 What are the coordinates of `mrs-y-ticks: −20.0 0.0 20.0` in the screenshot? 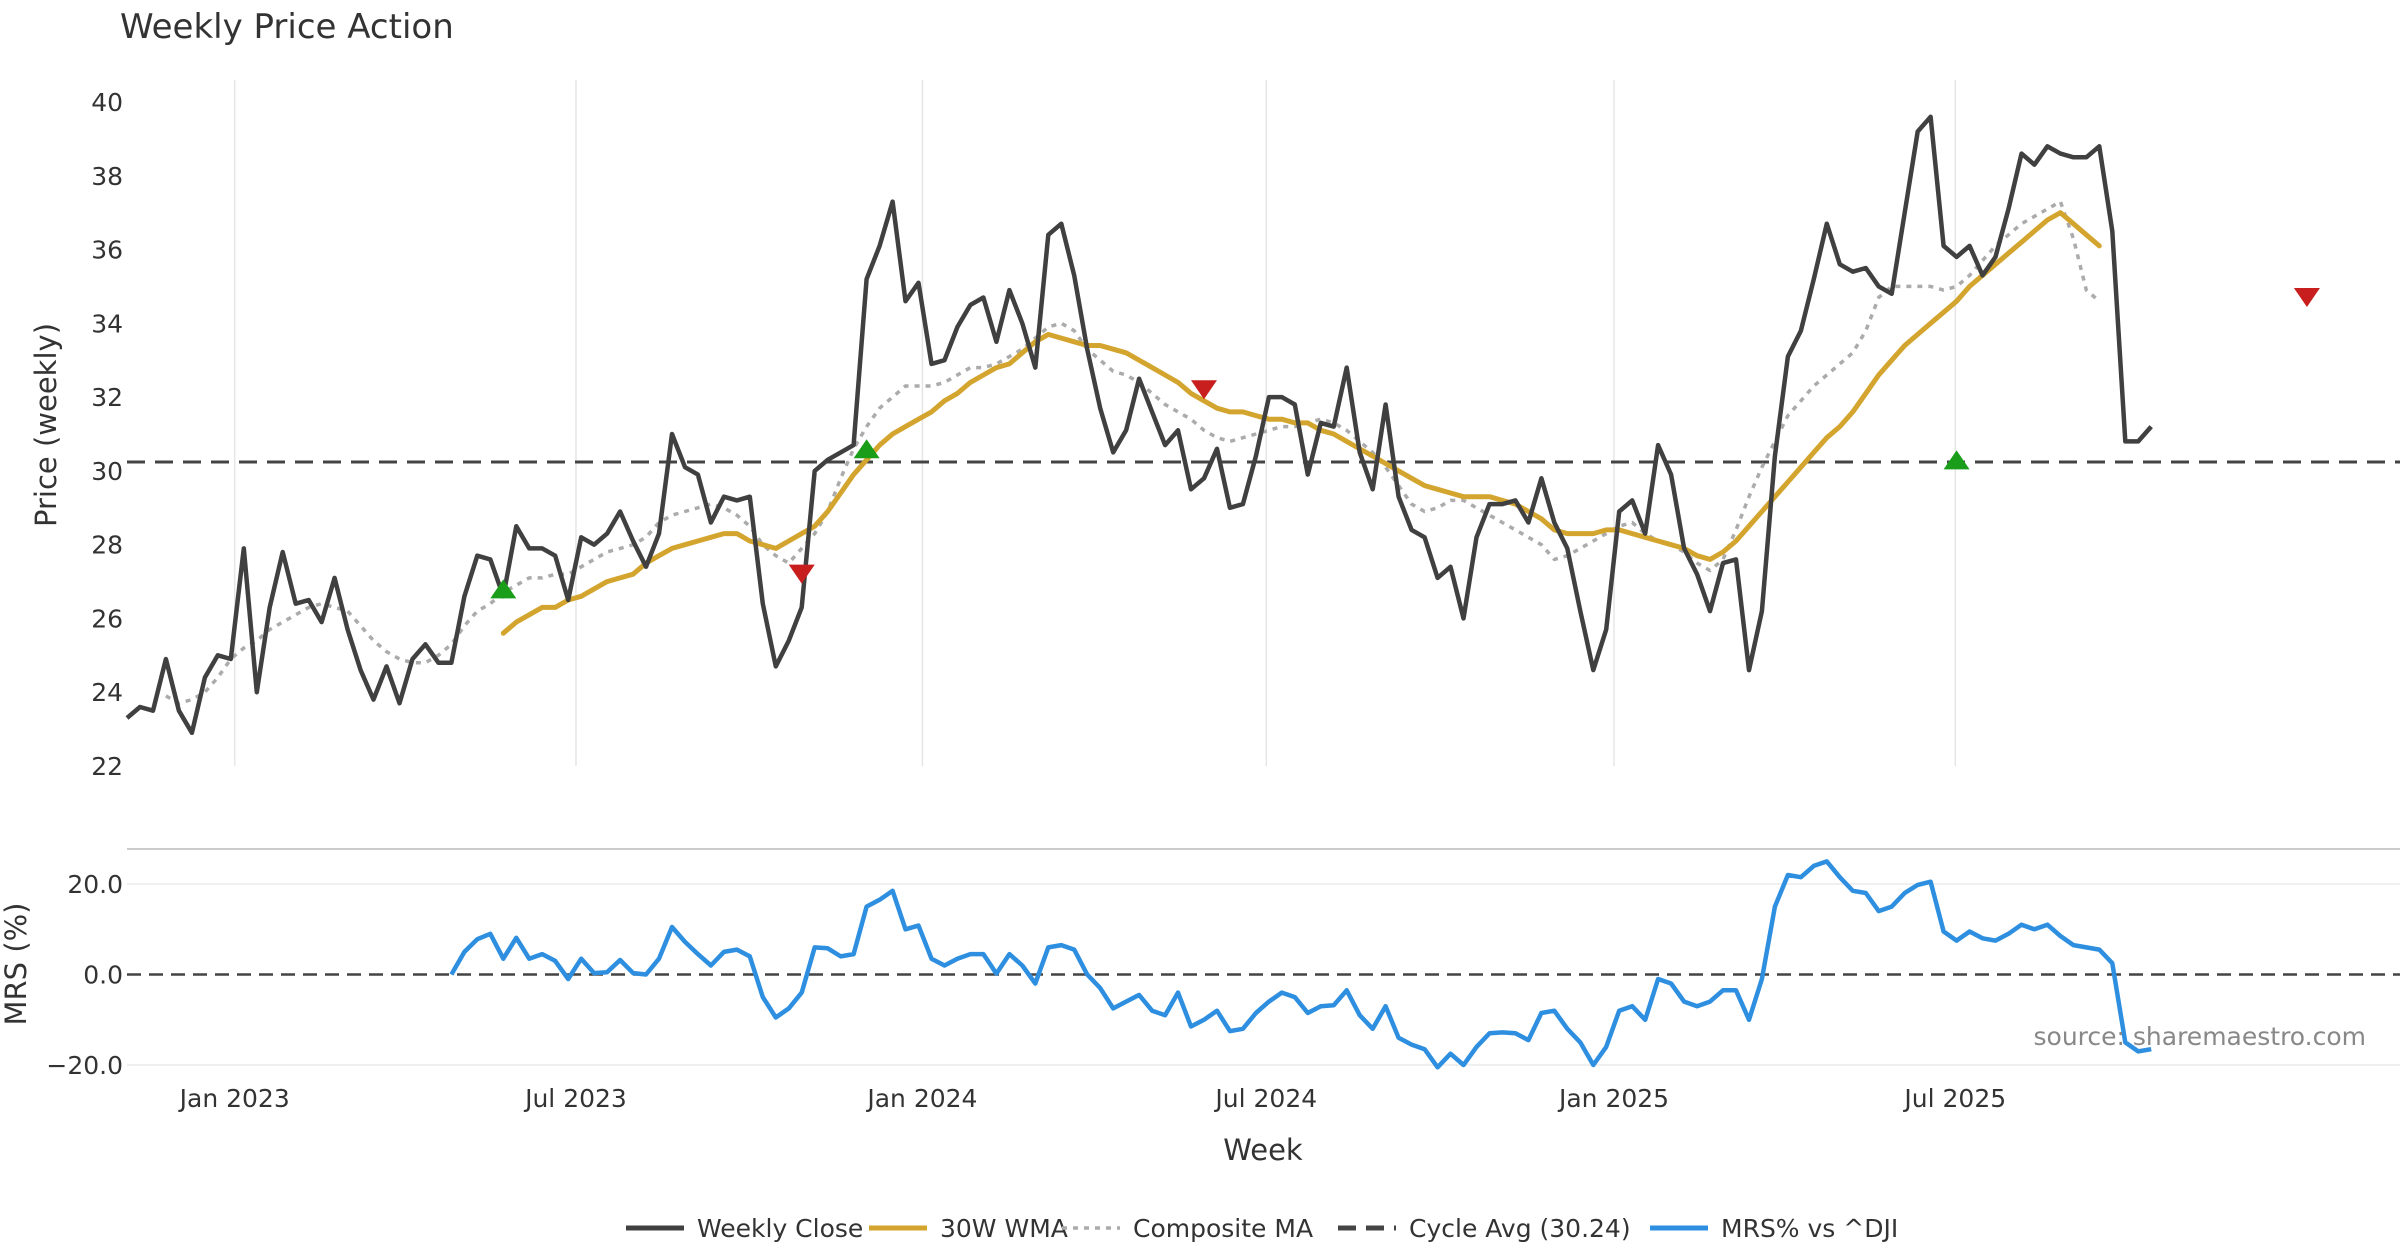 It's located at (84, 975).